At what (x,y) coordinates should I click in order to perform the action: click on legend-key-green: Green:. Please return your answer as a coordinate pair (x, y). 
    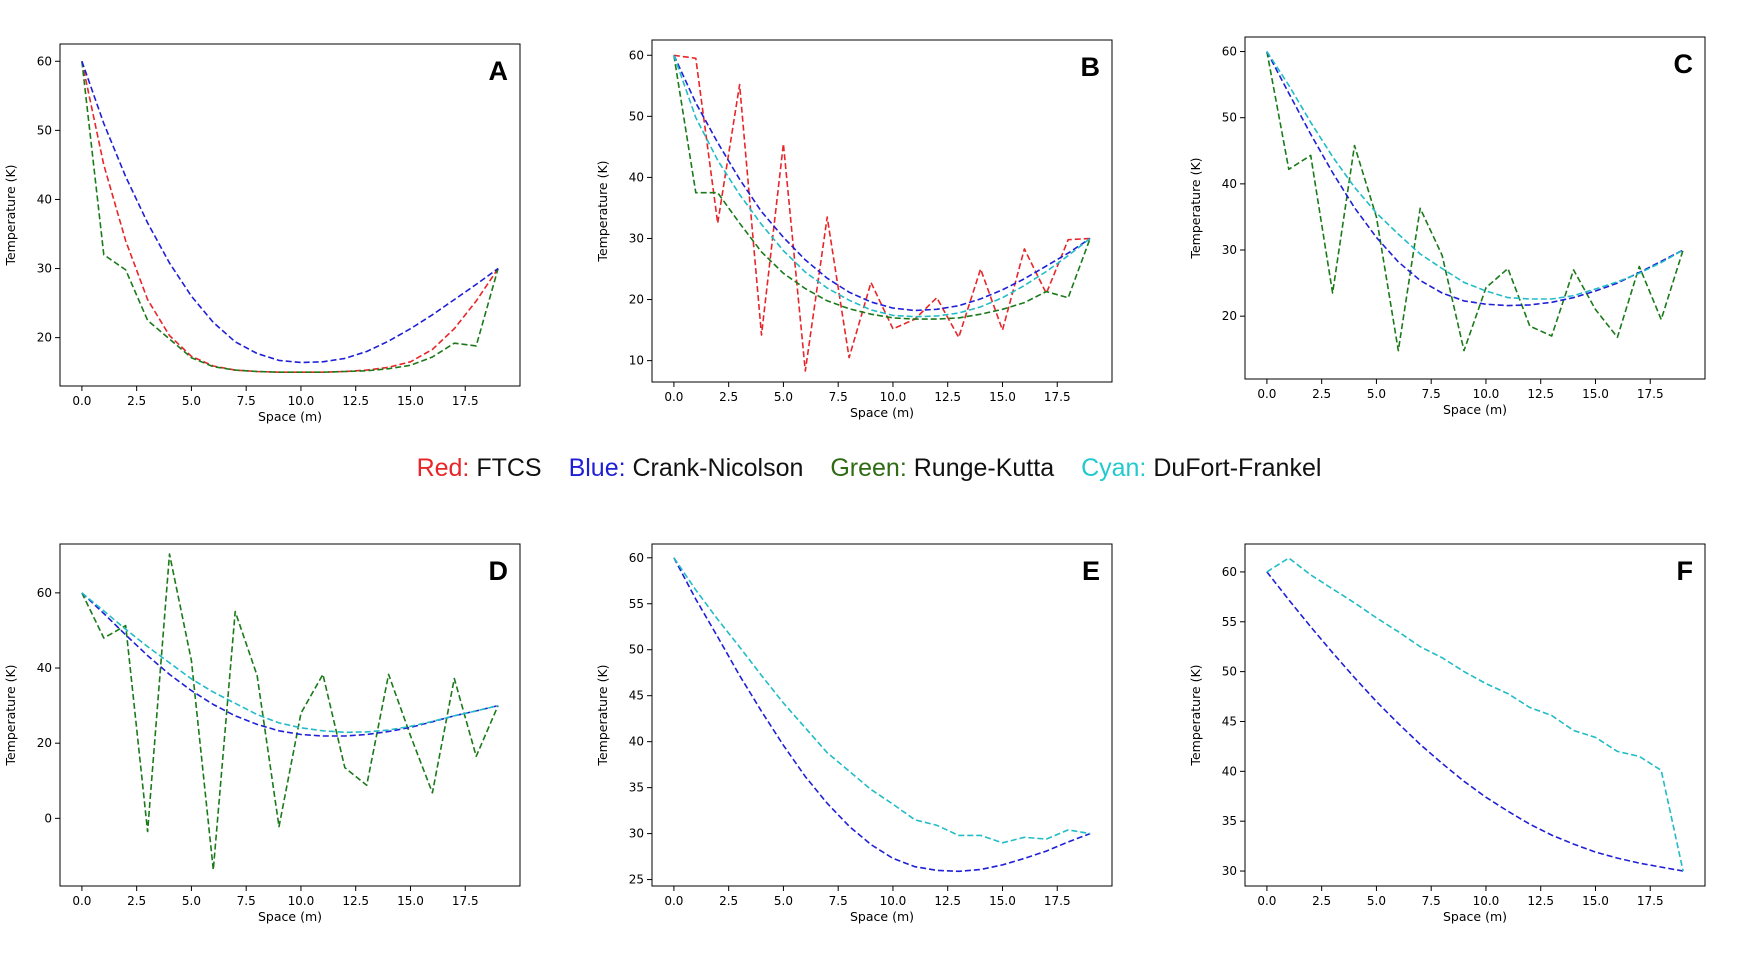
    Looking at the image, I should click on (868, 468).